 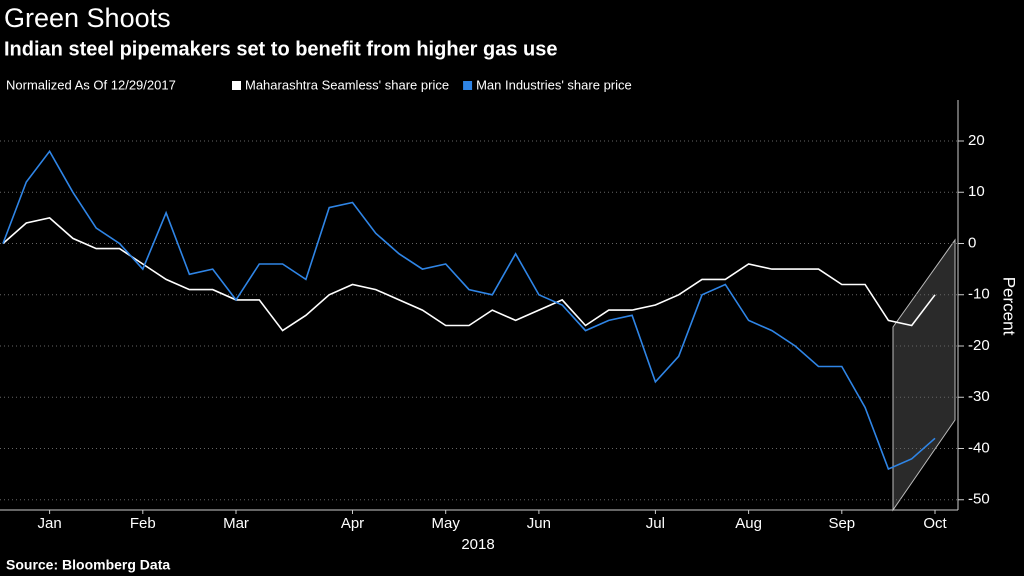 I want to click on x-tick-label: Aug, so click(x=748, y=523).